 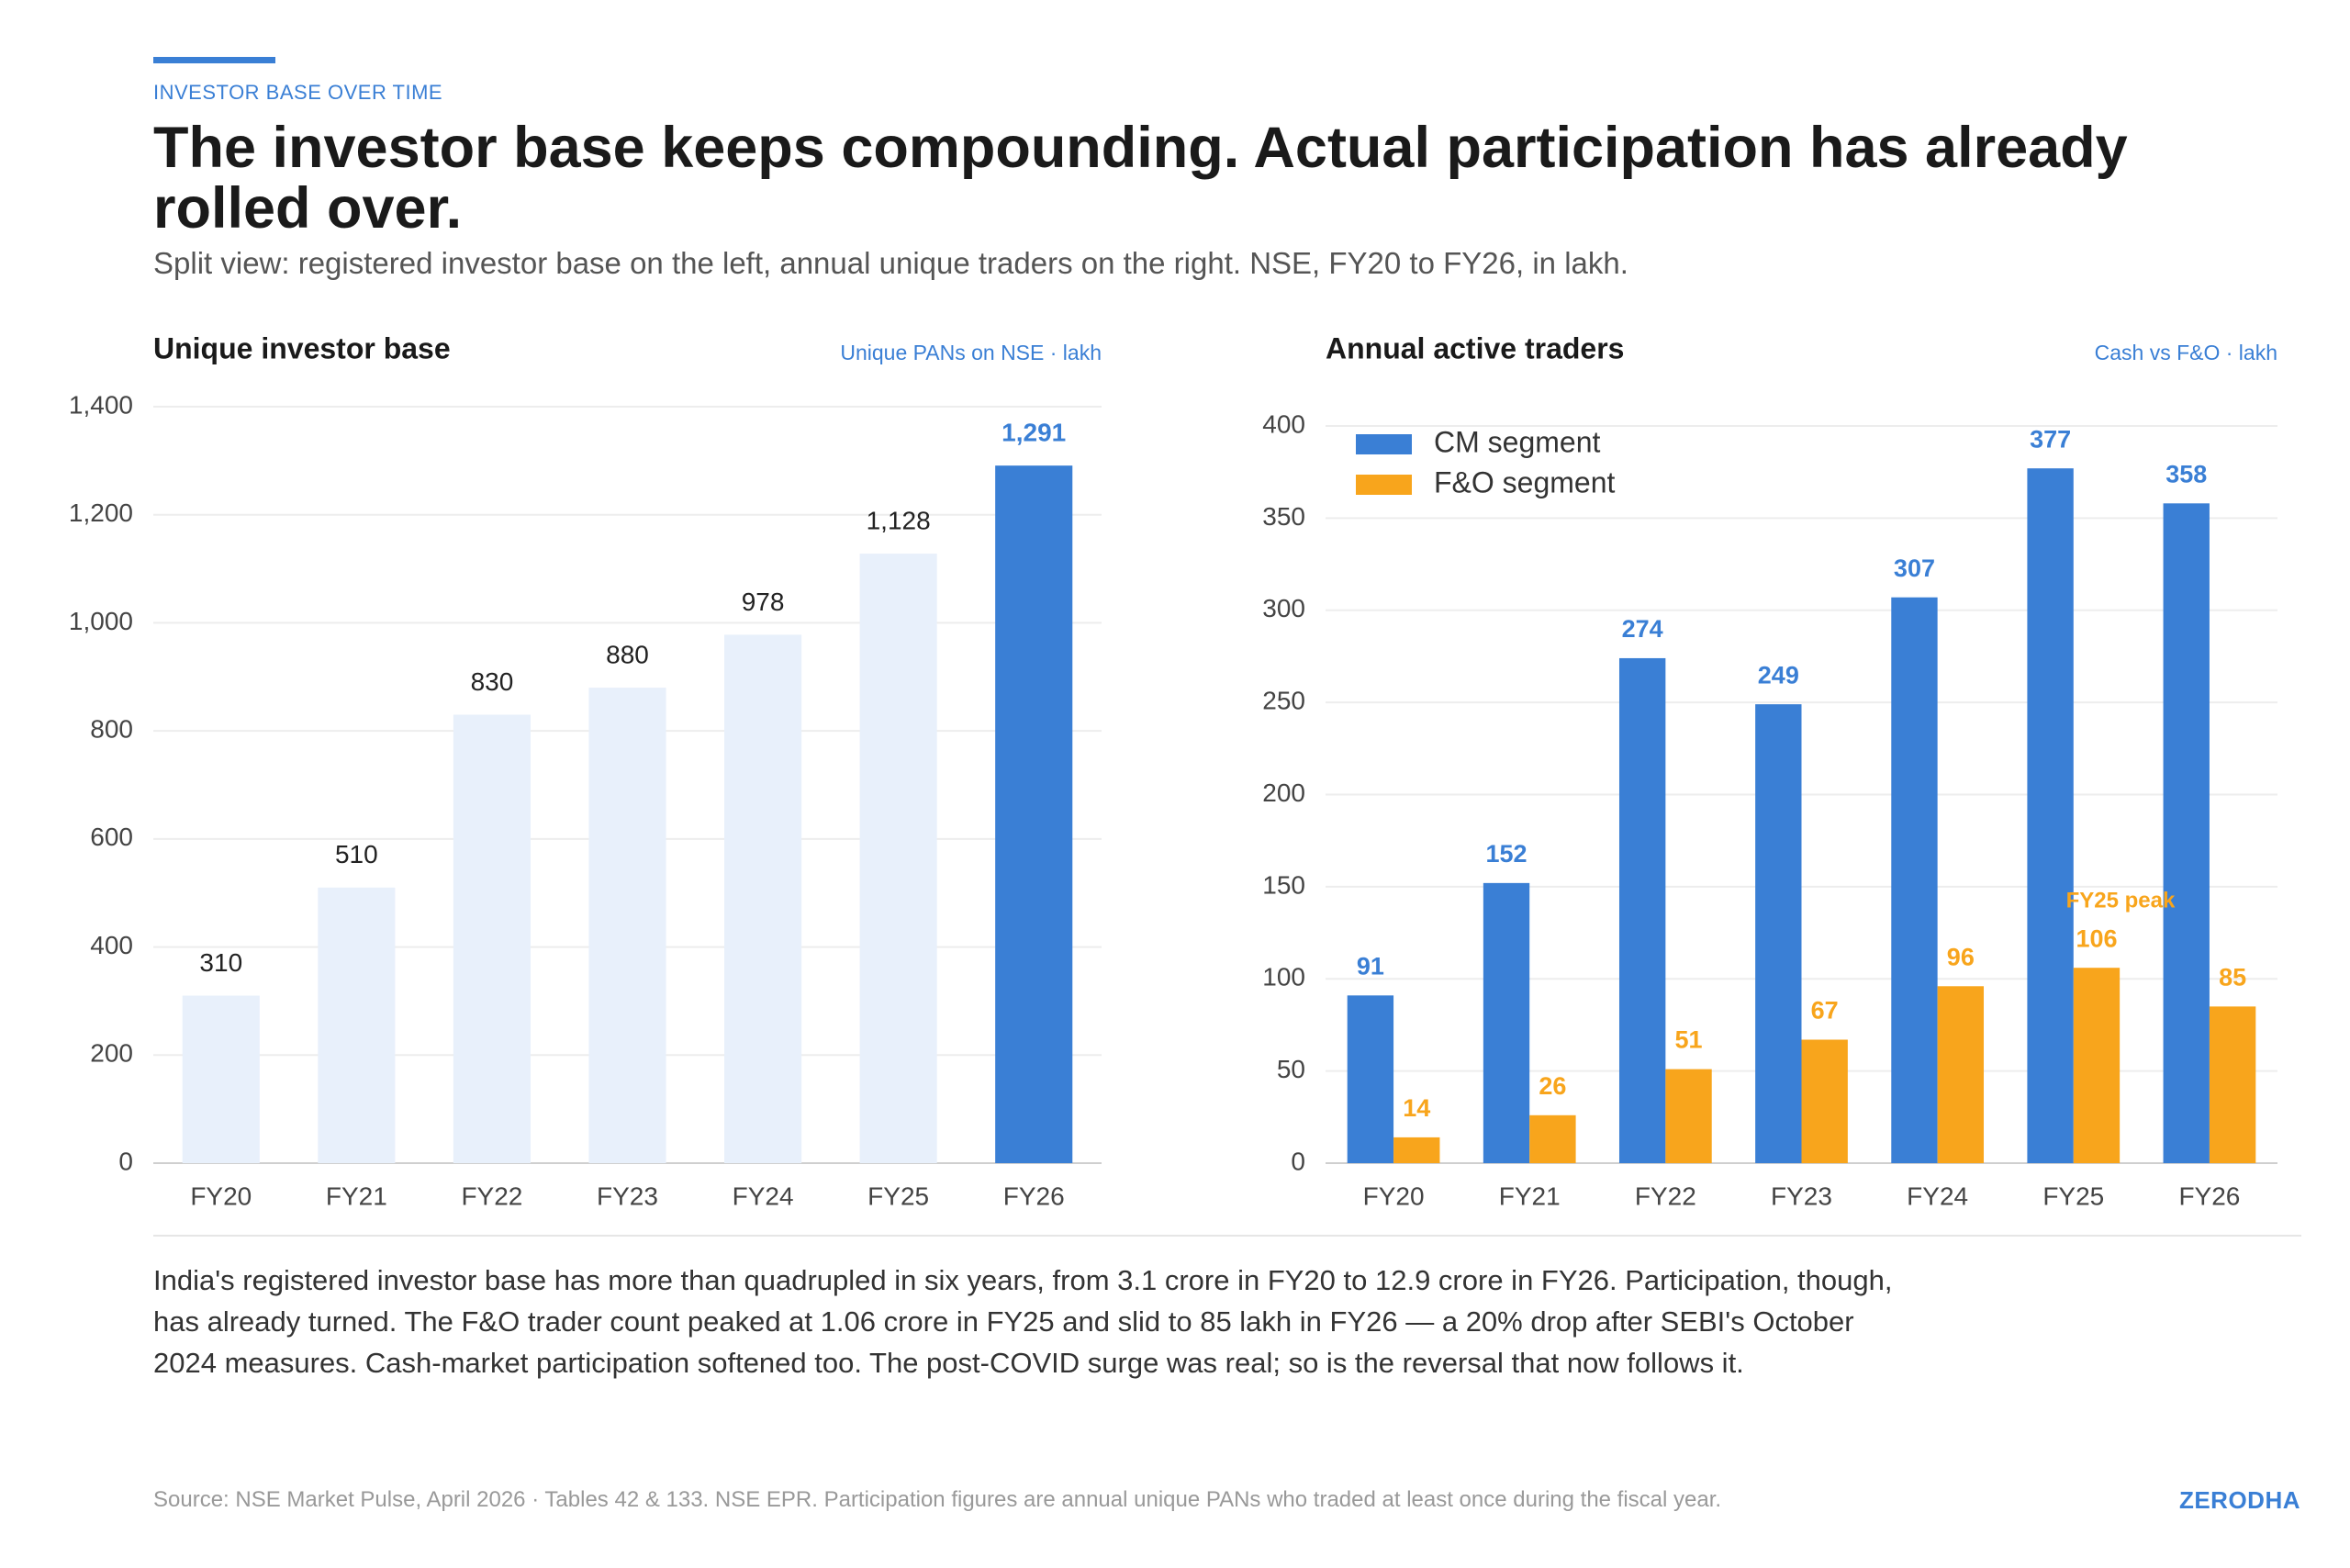 I want to click on y-tick-label: 100, so click(x=1283, y=977).